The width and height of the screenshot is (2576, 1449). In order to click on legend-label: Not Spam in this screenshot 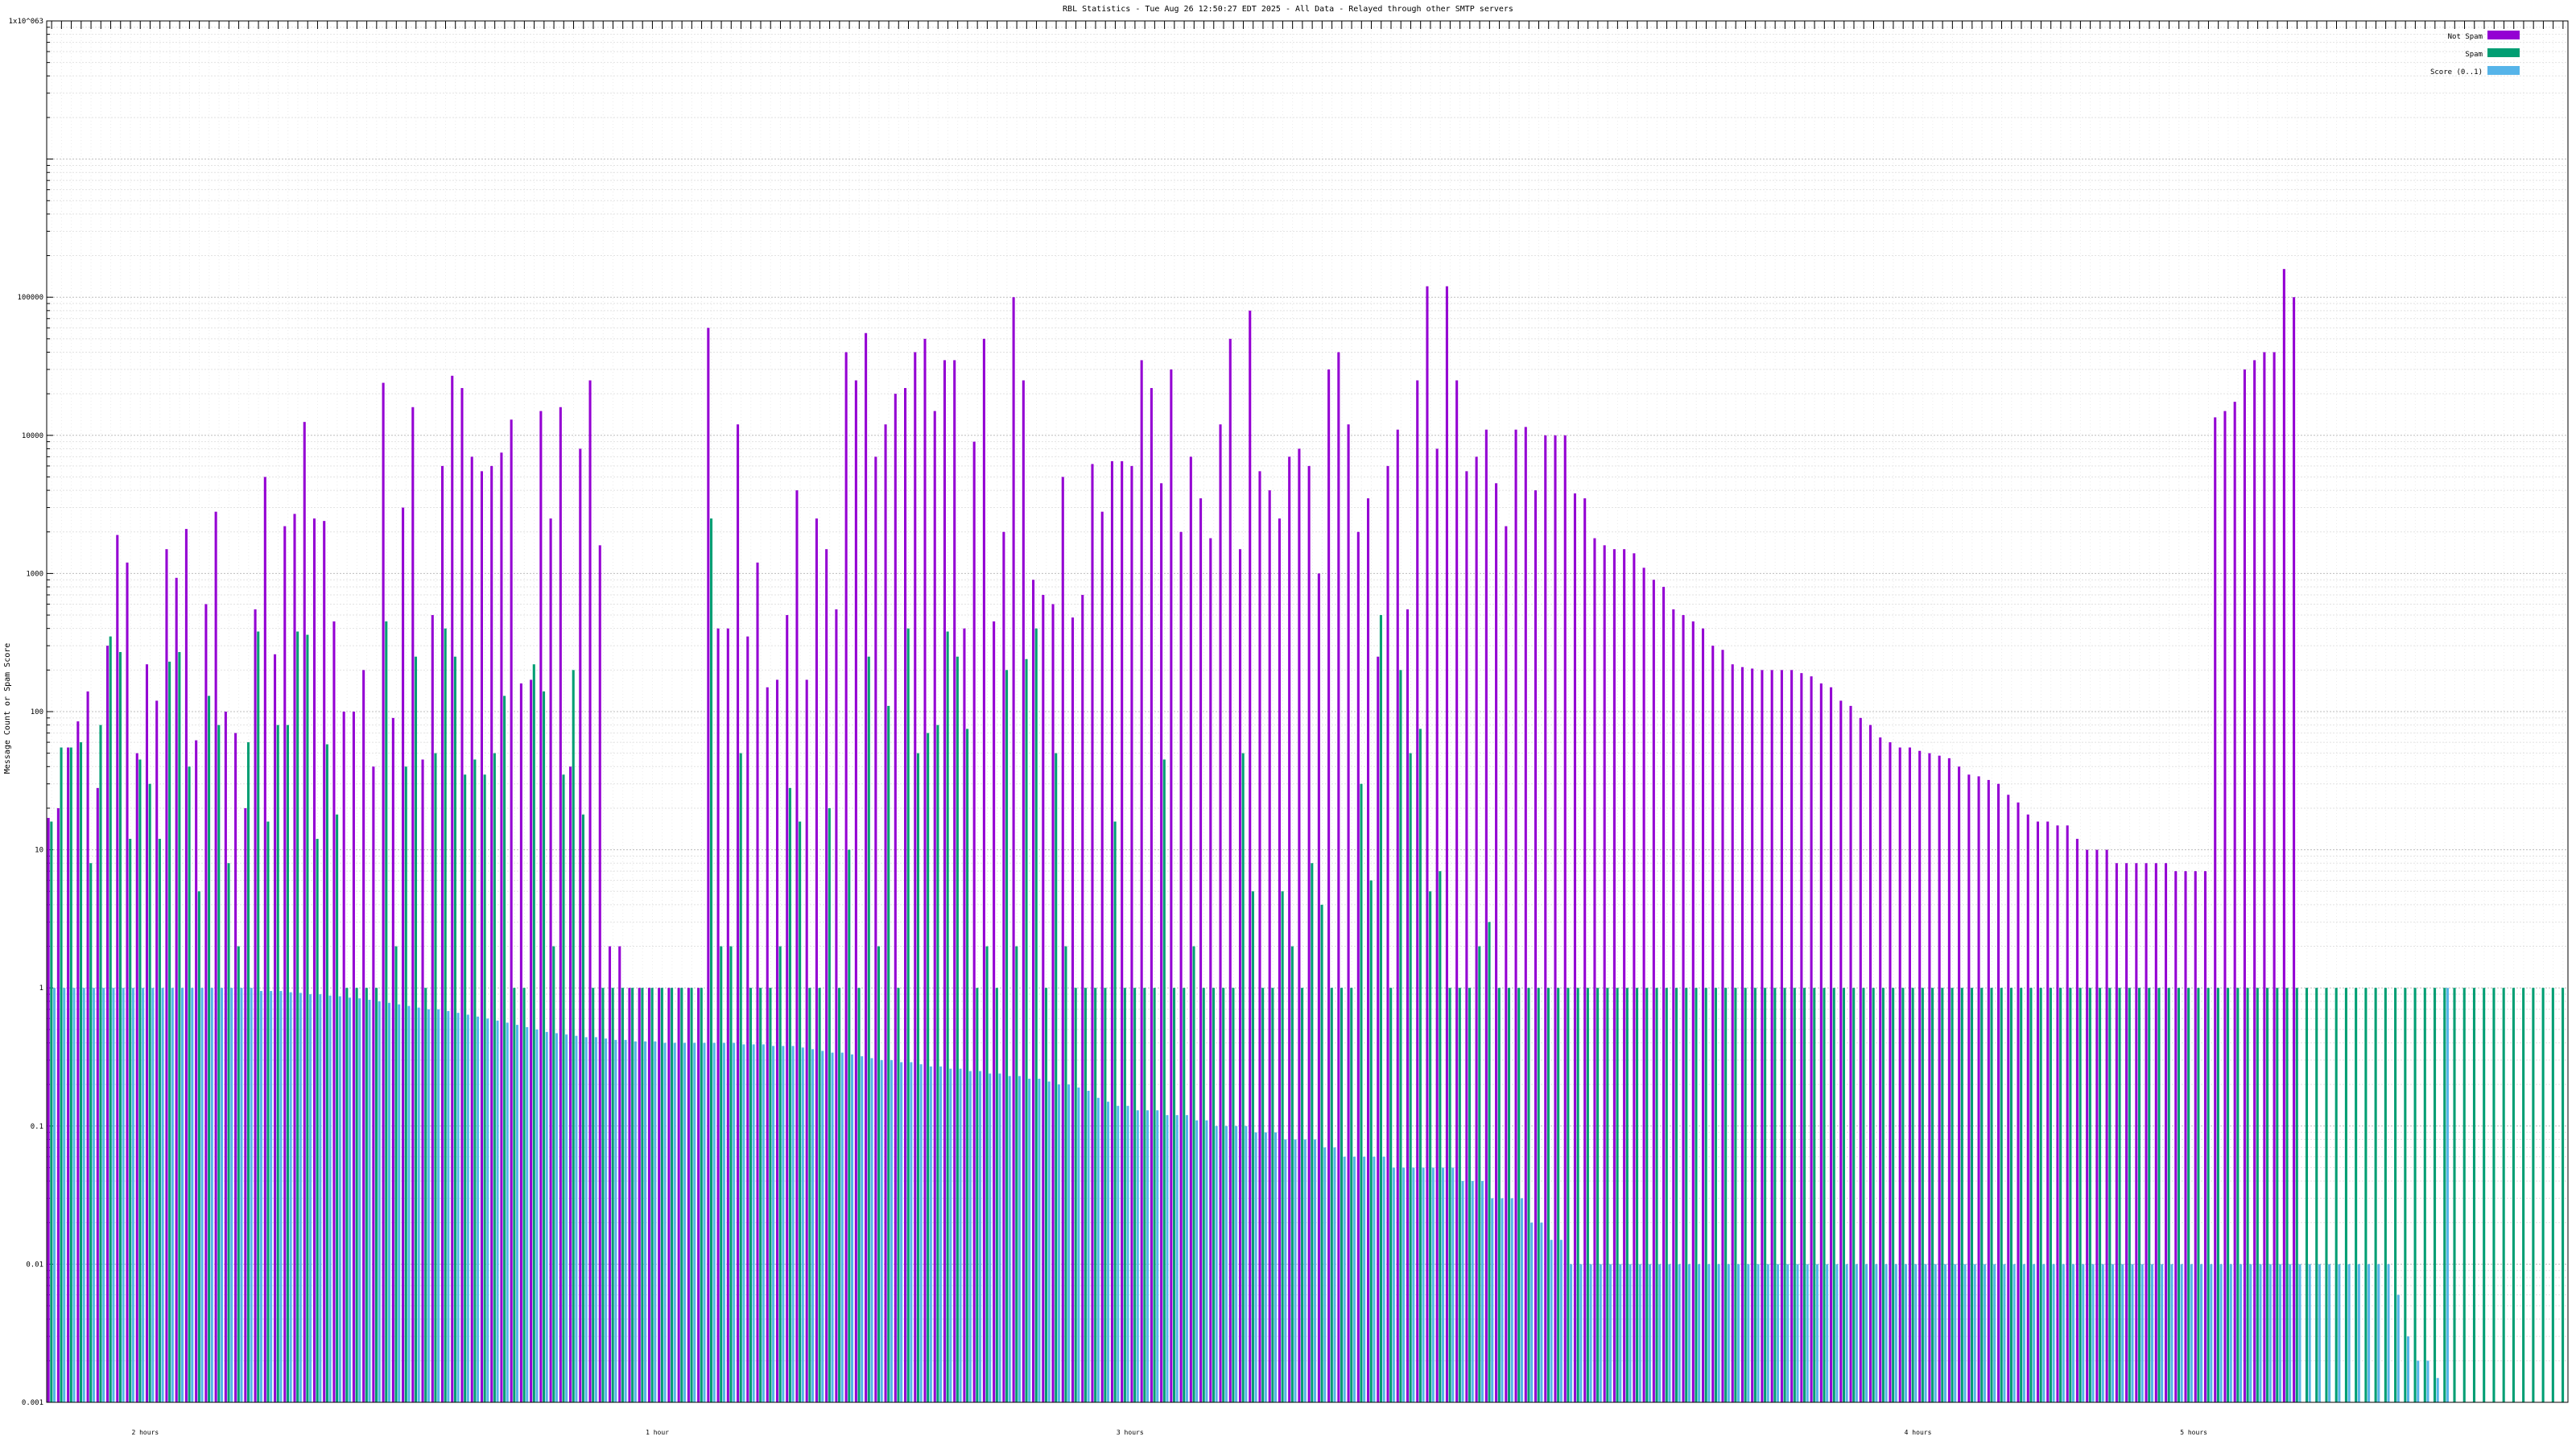, I will do `click(2465, 37)`.